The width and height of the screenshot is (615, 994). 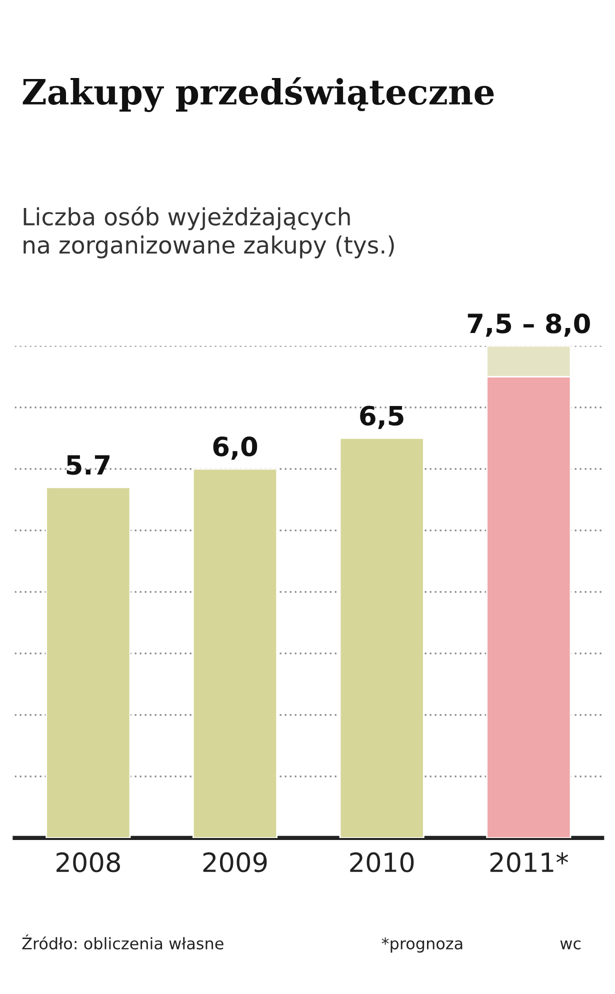 I want to click on x-tick-label: 2011*, so click(x=529, y=862).